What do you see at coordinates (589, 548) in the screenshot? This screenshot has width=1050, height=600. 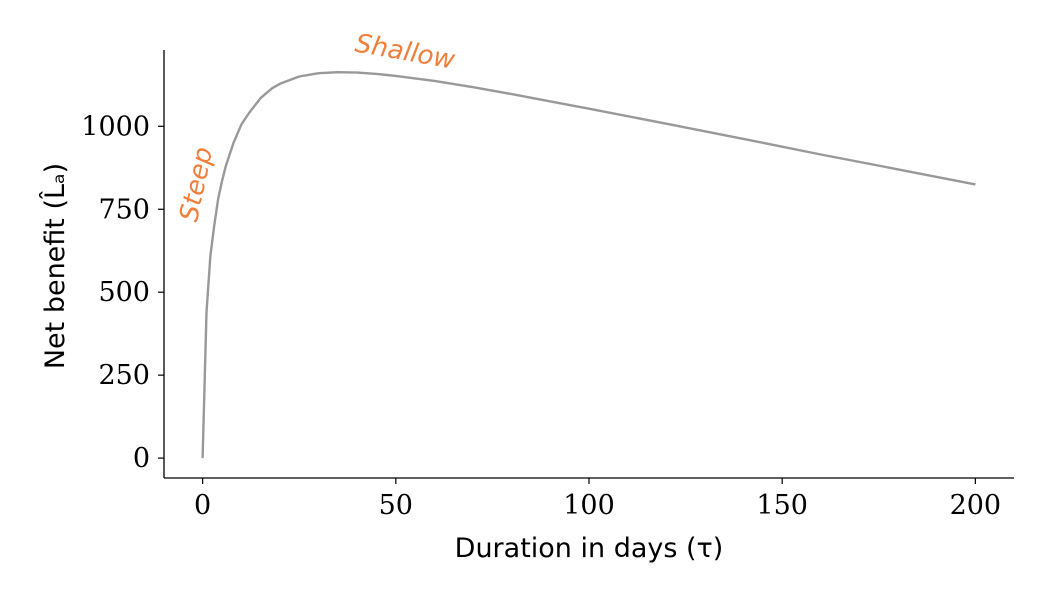 I see `x-axis-label: Duration in days (τ)` at bounding box center [589, 548].